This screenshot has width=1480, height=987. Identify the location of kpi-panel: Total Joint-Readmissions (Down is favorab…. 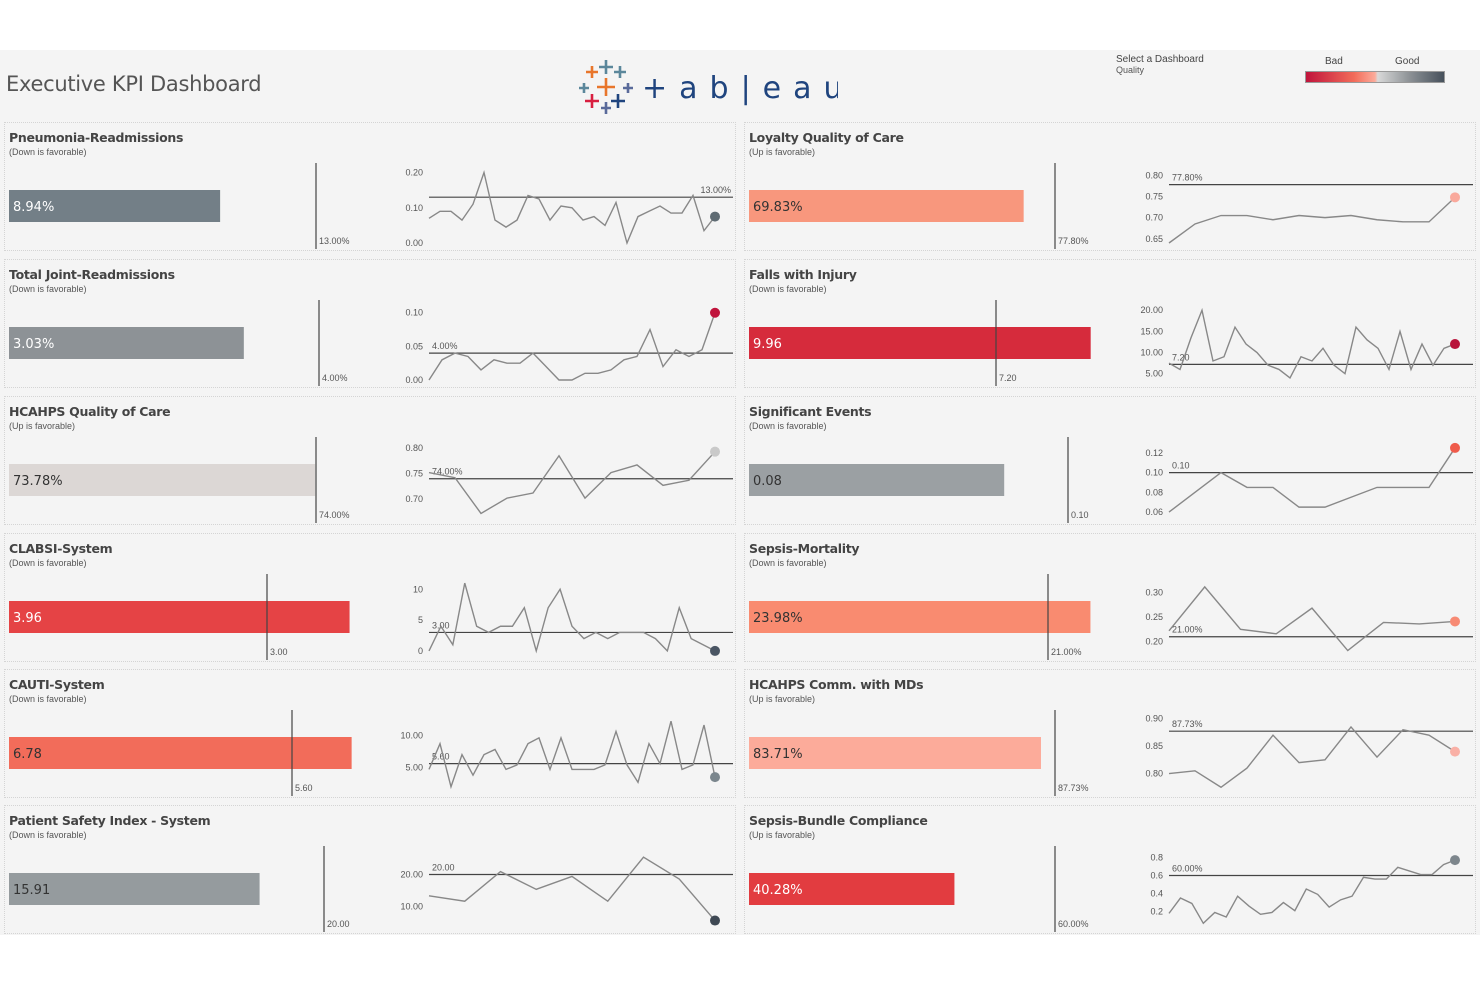
(370, 323).